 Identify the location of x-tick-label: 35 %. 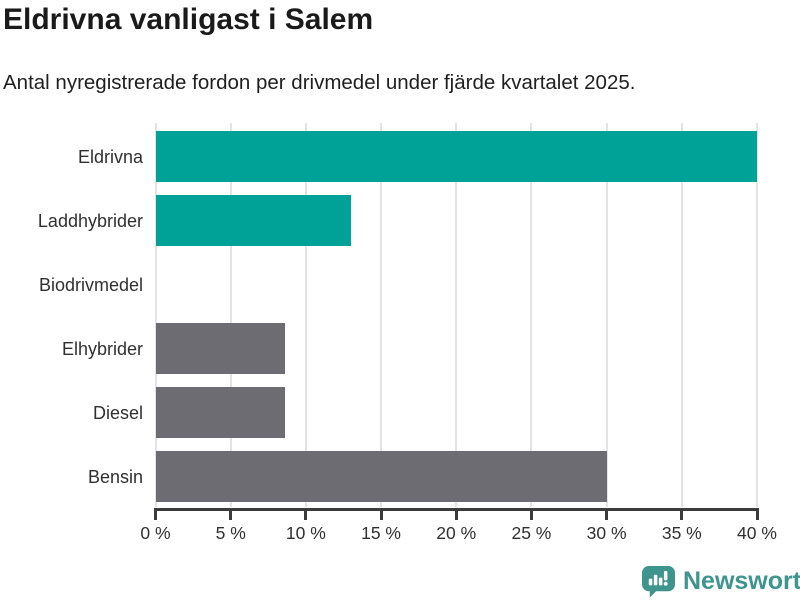
(681, 533).